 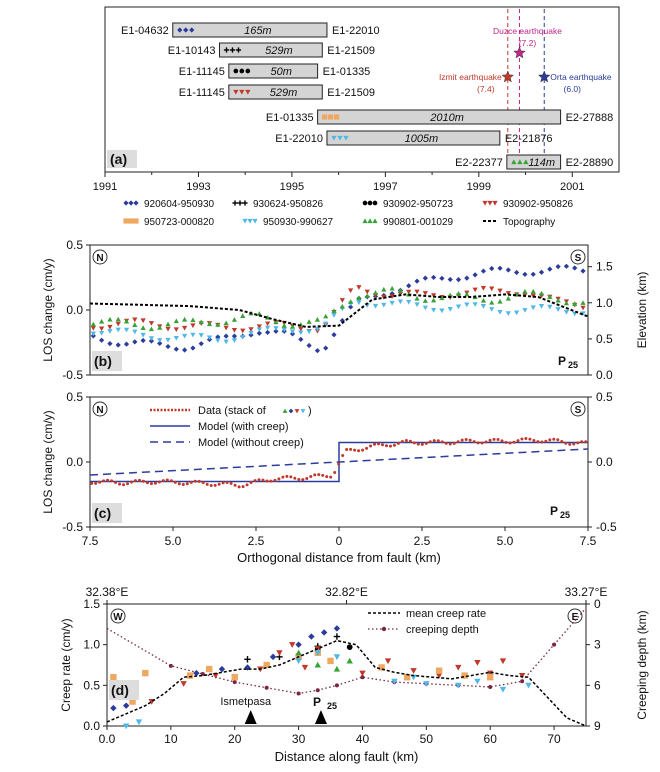 What do you see at coordinates (578, 257) in the screenshot?
I see `b-corner-s: S` at bounding box center [578, 257].